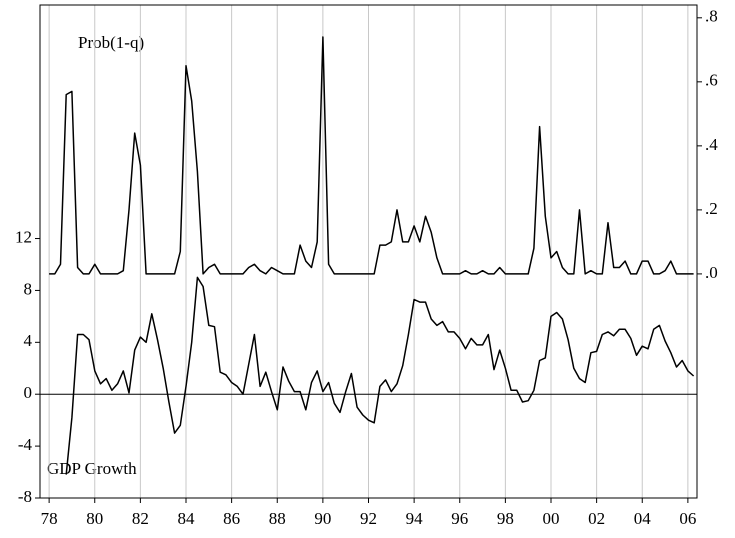 Image resolution: width=735 pixels, height=538 pixels. What do you see at coordinates (92, 468) in the screenshot?
I see `annotation: GDP Growth` at bounding box center [92, 468].